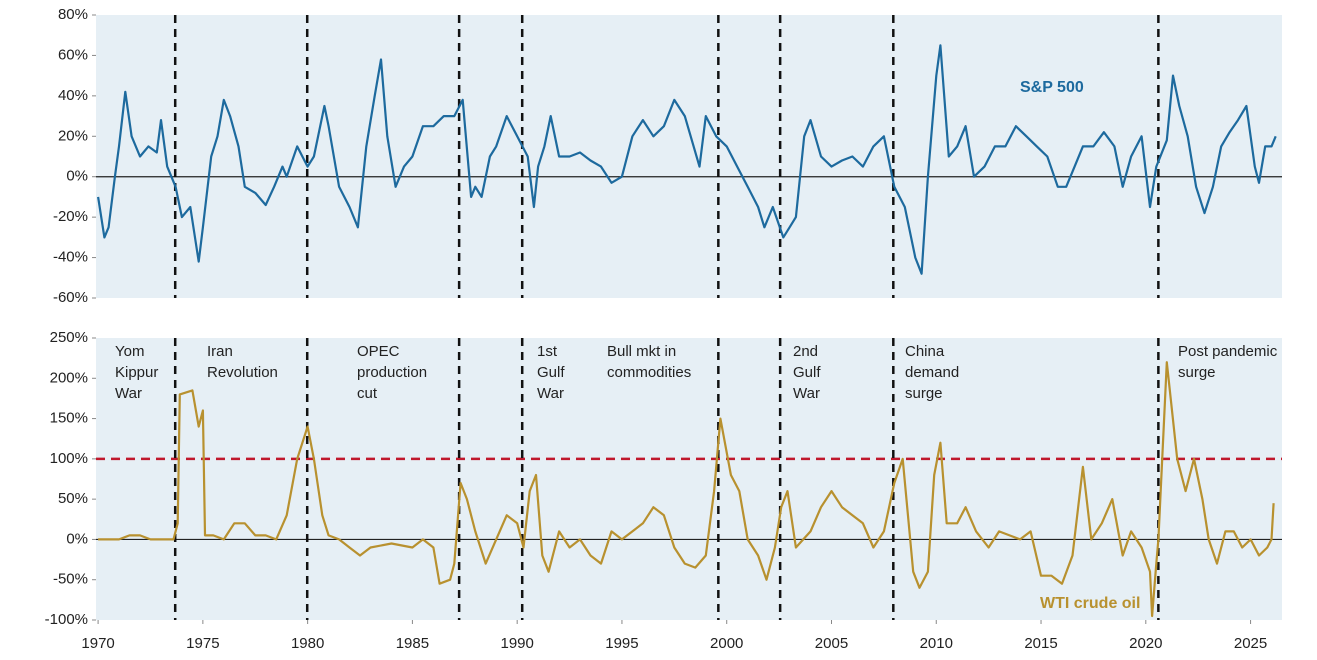 The height and width of the screenshot is (660, 1317). What do you see at coordinates (932, 372) in the screenshot?
I see `event-label: demand` at bounding box center [932, 372].